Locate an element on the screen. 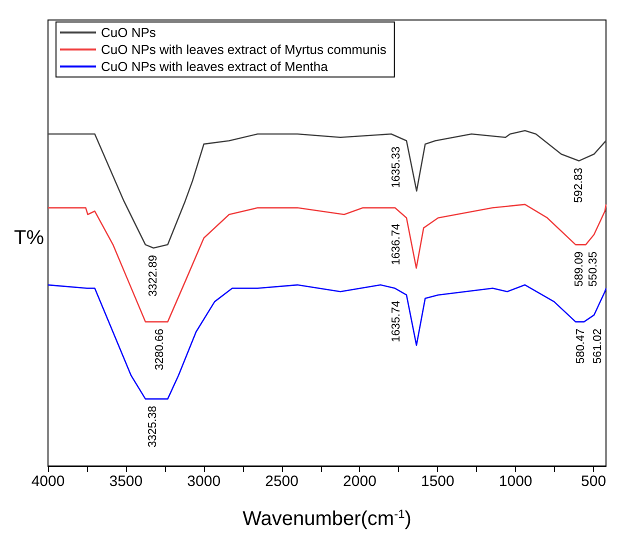 This screenshot has width=622, height=549. x-tick-label: 3500 is located at coordinates (126, 481).